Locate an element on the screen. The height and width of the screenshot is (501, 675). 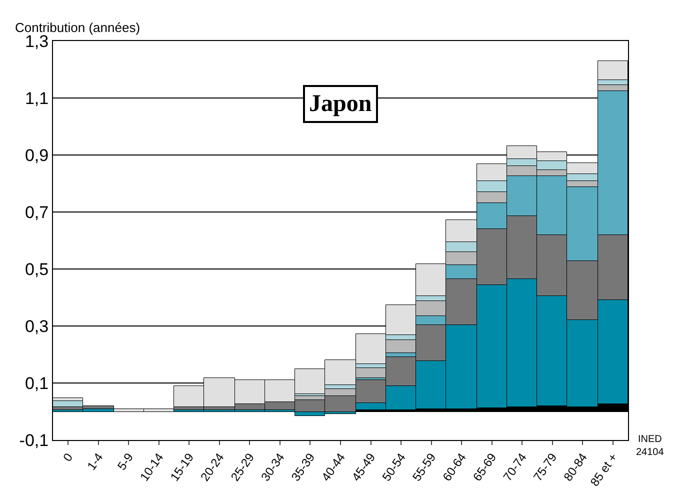
y-tick-label: 1,1 is located at coordinates (36, 98).